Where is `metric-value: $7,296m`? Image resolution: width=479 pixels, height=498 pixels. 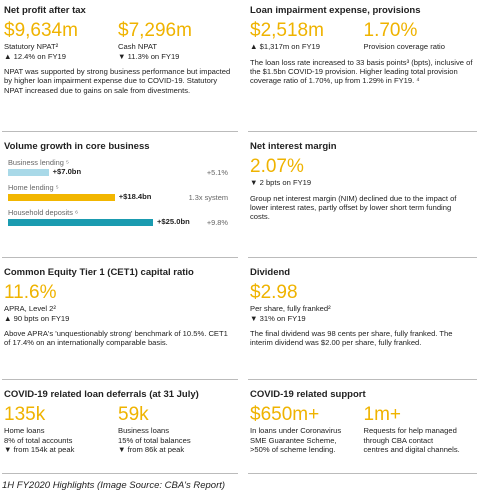
metric-value: $7,296m is located at coordinates (155, 30).